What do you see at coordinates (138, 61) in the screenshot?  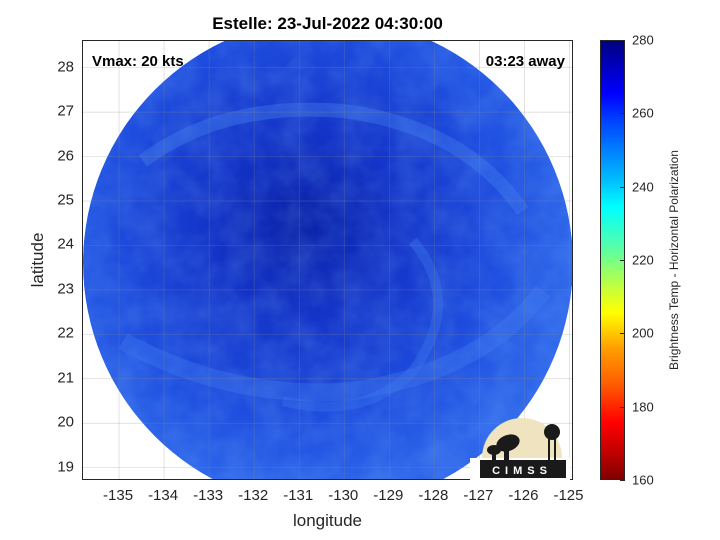 I see `vmax-label: Vmax: 20 kts` at bounding box center [138, 61].